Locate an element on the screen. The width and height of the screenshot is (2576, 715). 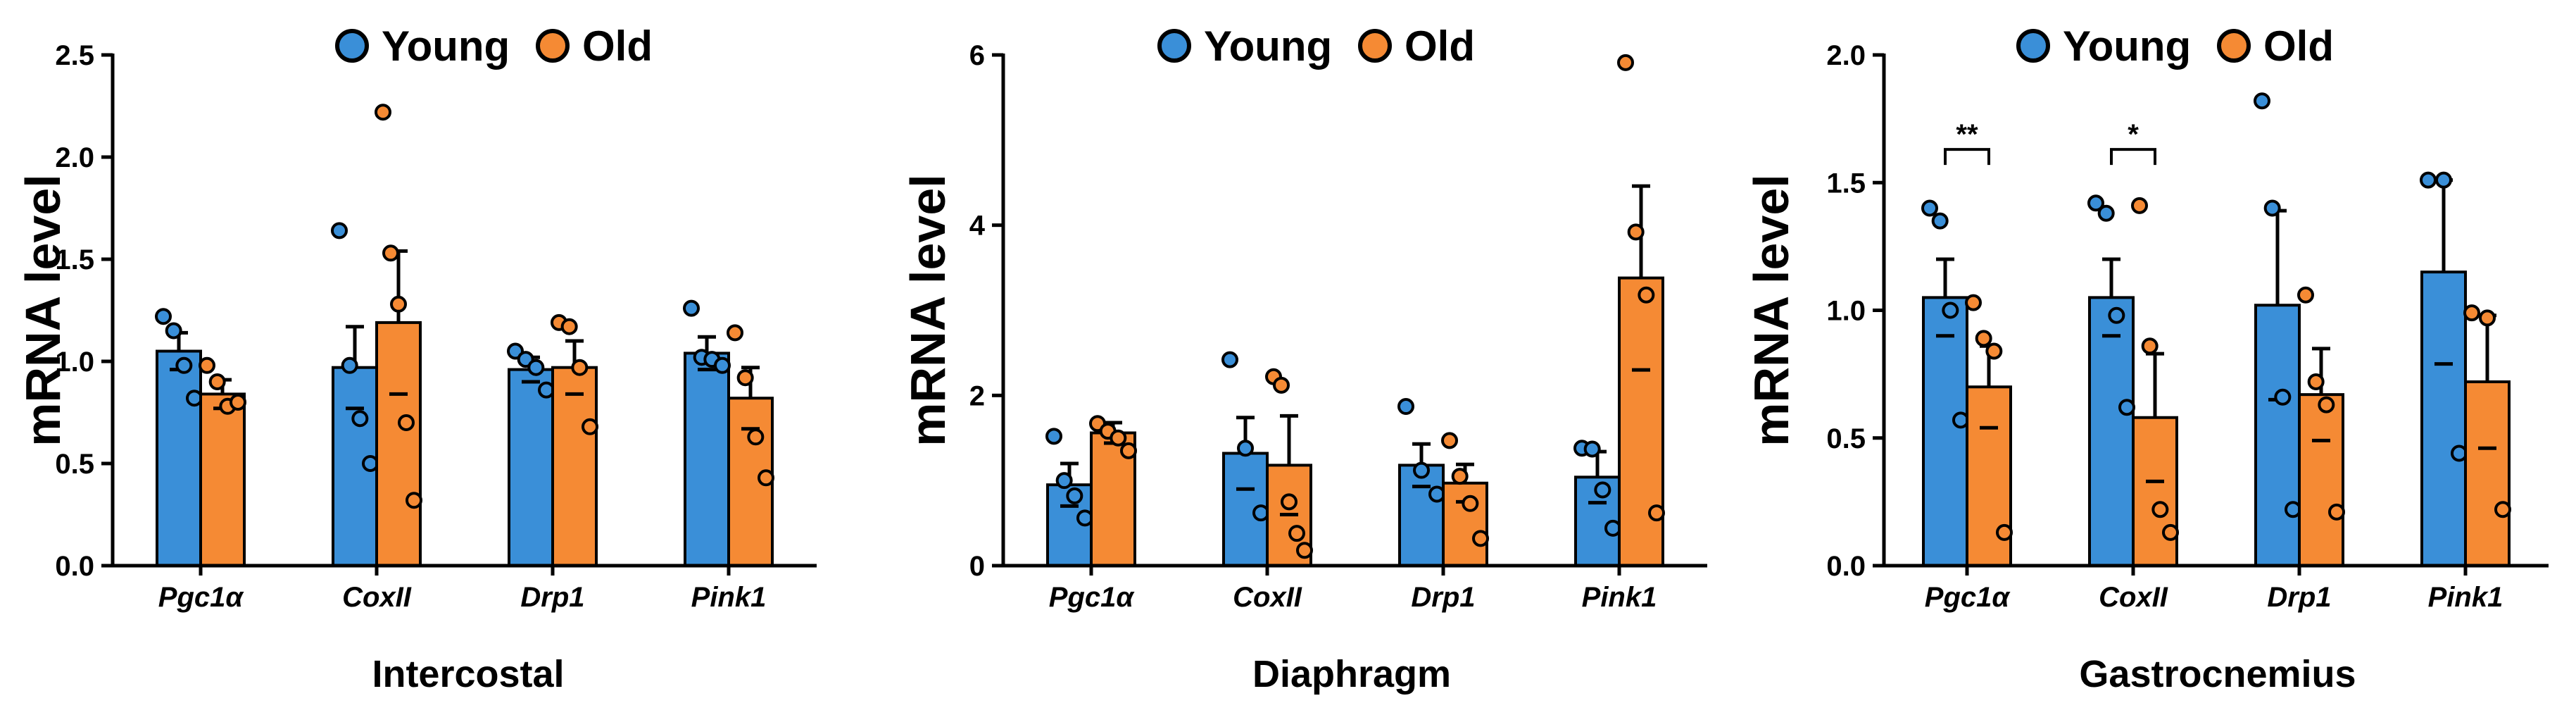
panel-title: Gastrocnemius is located at coordinates (2217, 674).